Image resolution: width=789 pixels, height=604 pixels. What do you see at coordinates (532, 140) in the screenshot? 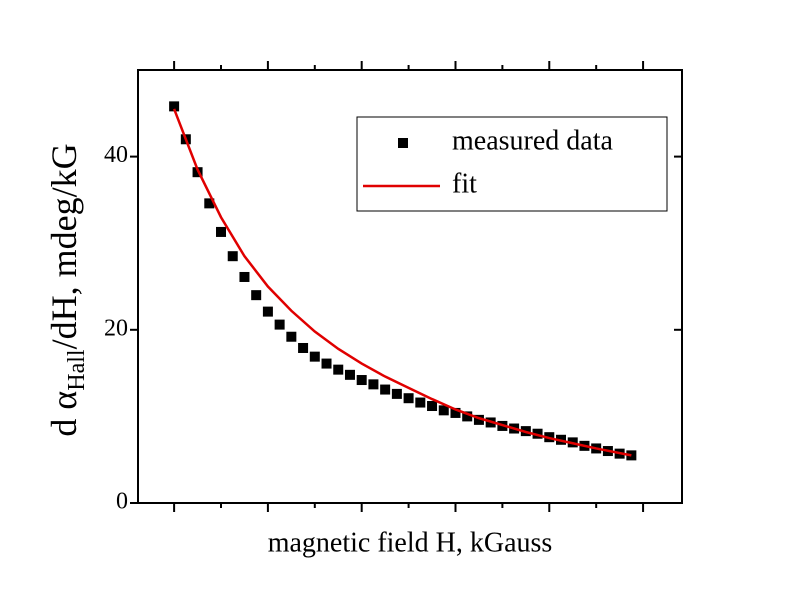
I see `legend-label: measured data` at bounding box center [532, 140].